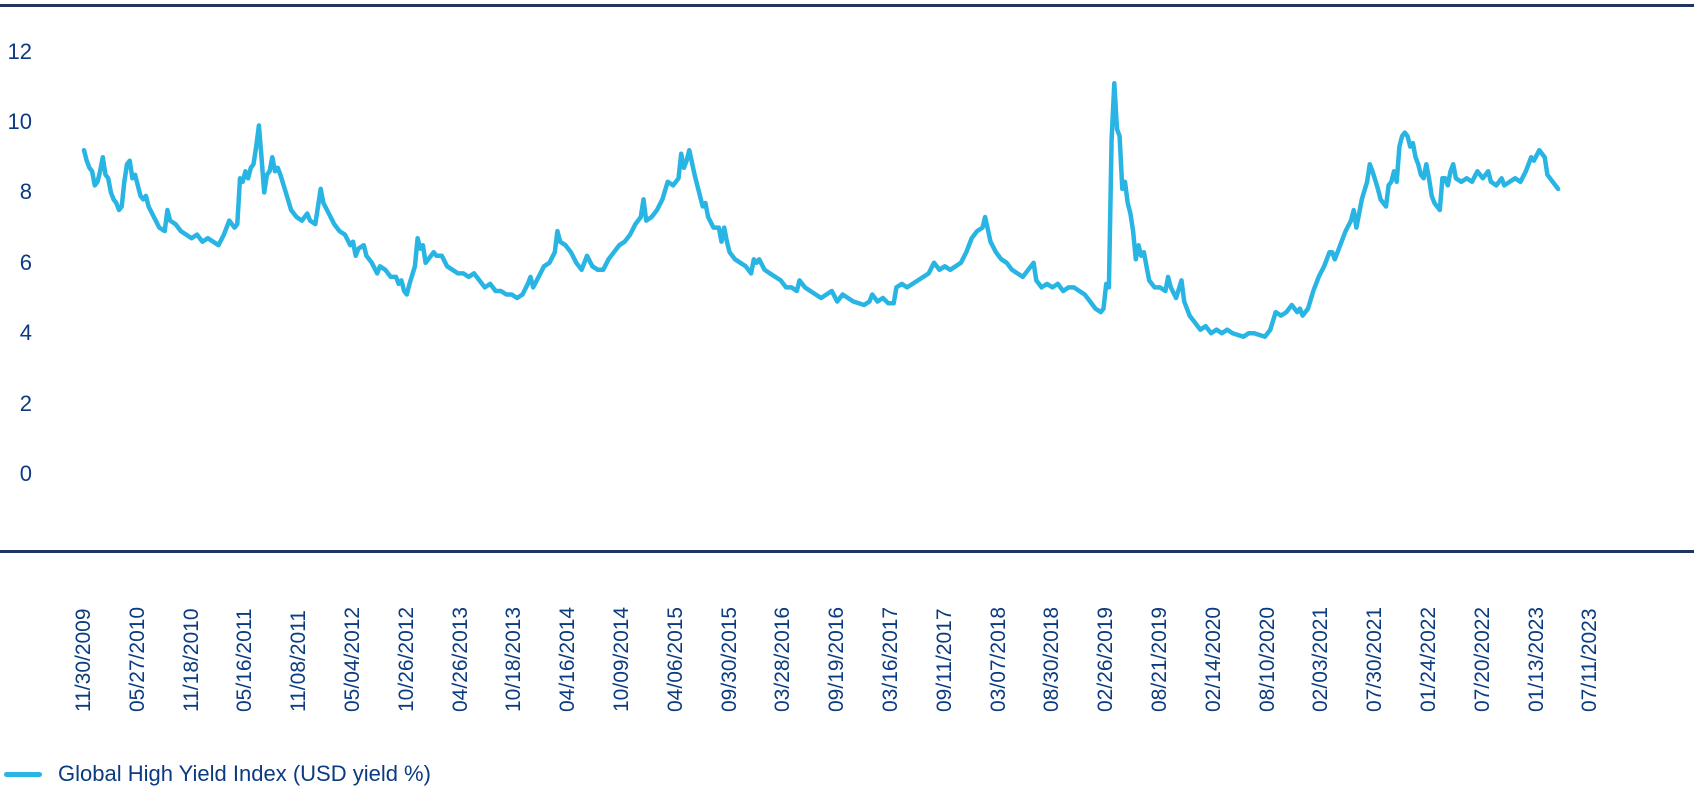 The width and height of the screenshot is (1694, 791). What do you see at coordinates (1213, 659) in the screenshot?
I see `x-tick-label: 02/14/2020` at bounding box center [1213, 659].